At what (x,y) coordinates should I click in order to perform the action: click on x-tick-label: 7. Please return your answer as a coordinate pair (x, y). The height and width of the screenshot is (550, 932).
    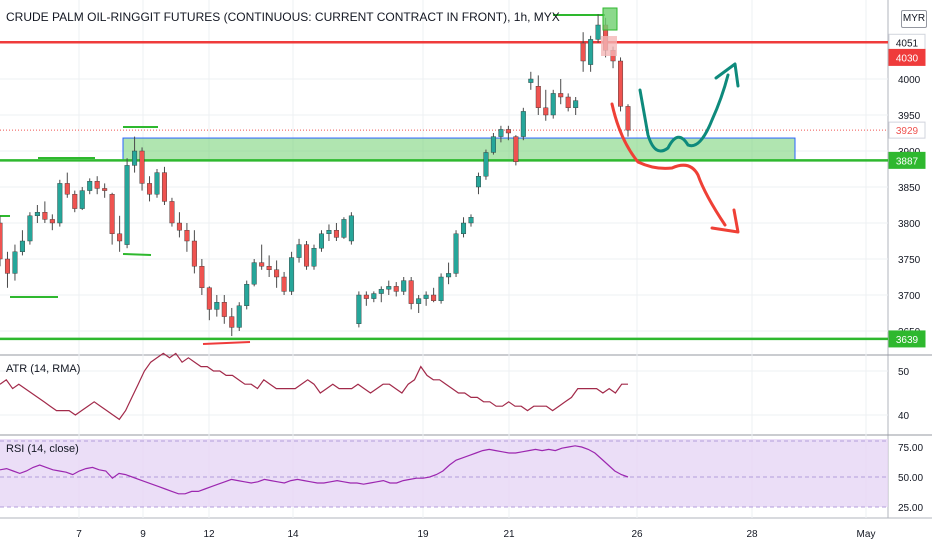
    Looking at the image, I should click on (79, 534).